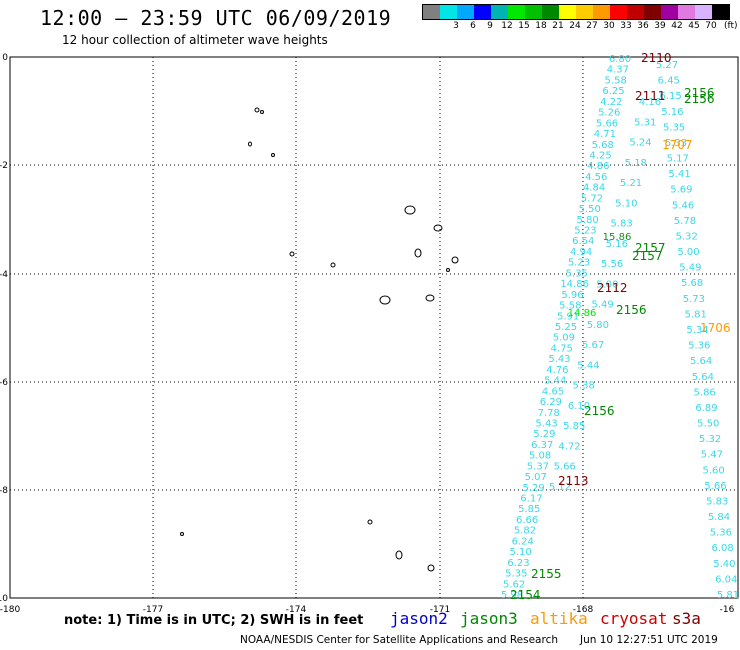  I want to click on wave-value-cryosat: 5.10, so click(626, 203).